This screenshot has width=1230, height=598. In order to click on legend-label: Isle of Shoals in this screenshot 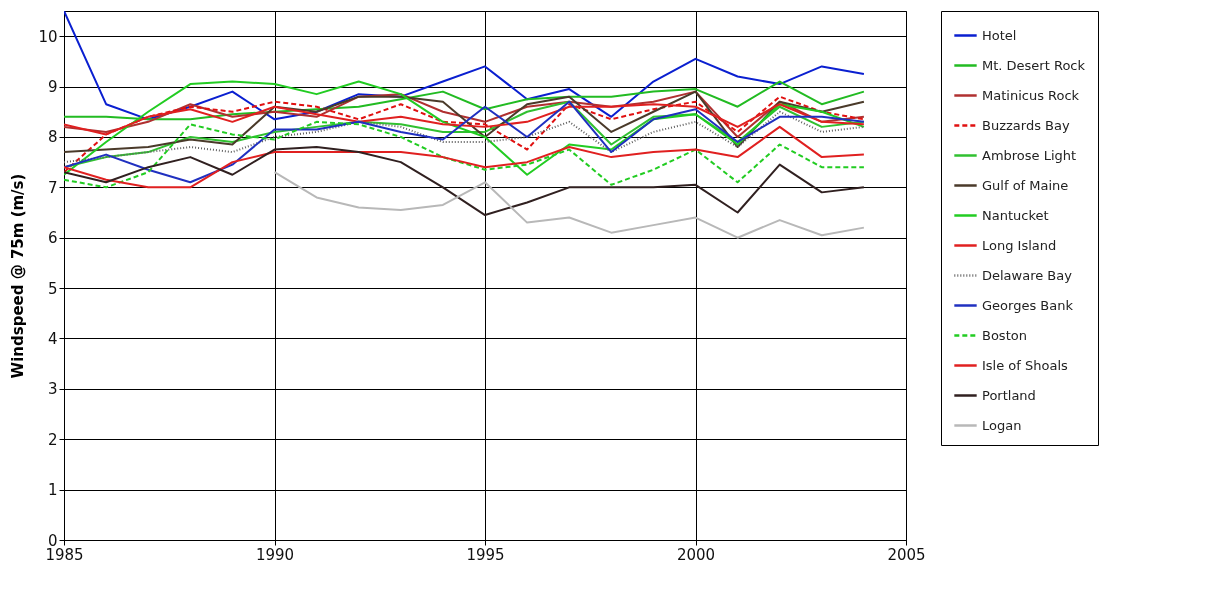, I will do `click(1025, 365)`.